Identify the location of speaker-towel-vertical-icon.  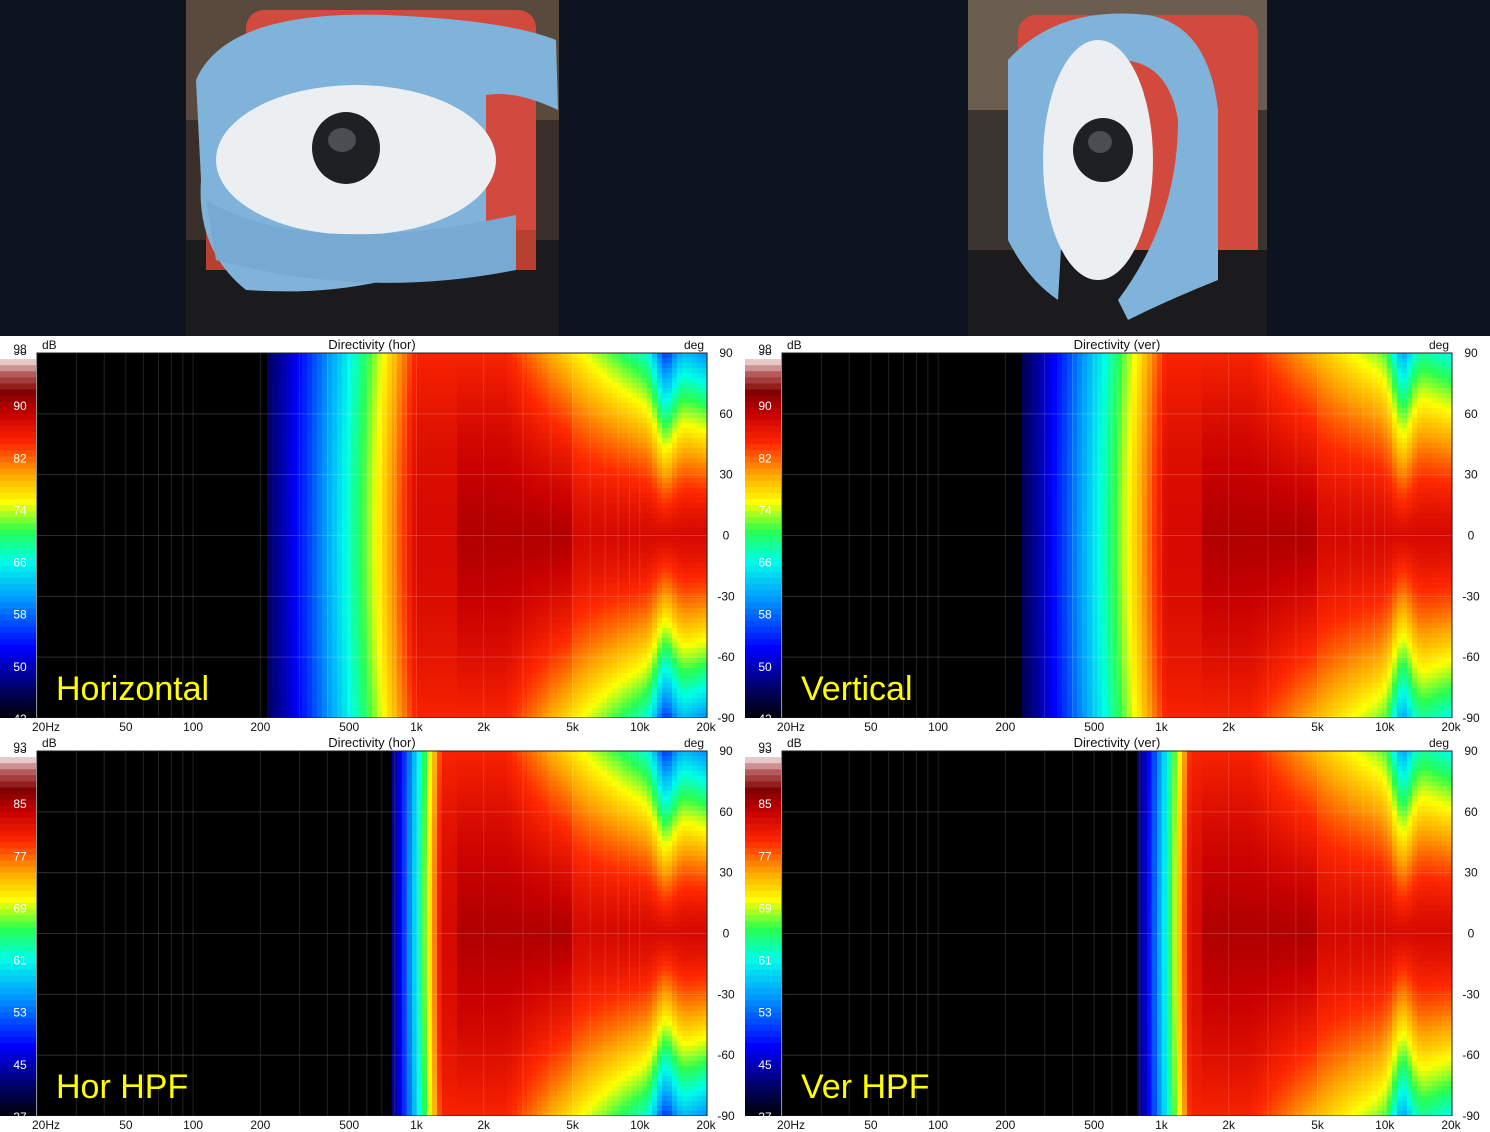
(1117, 168).